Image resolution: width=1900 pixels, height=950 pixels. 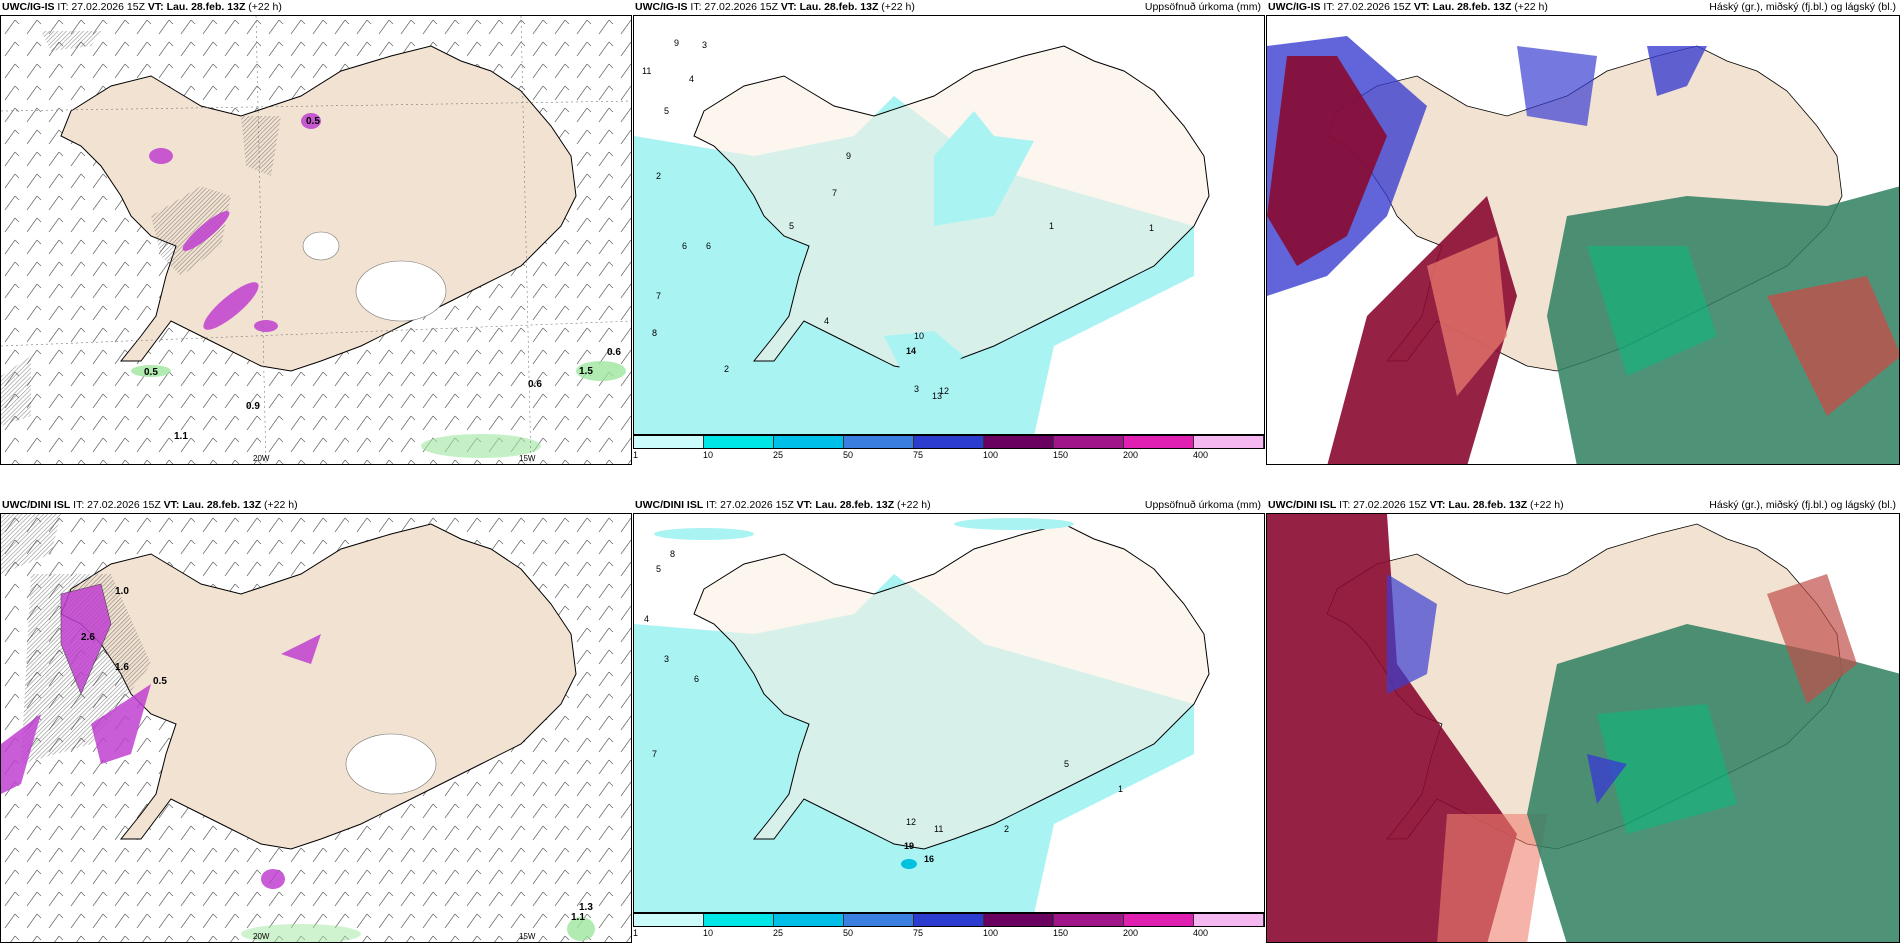 What do you see at coordinates (122, 591) in the screenshot?
I see `value-label: 1.0` at bounding box center [122, 591].